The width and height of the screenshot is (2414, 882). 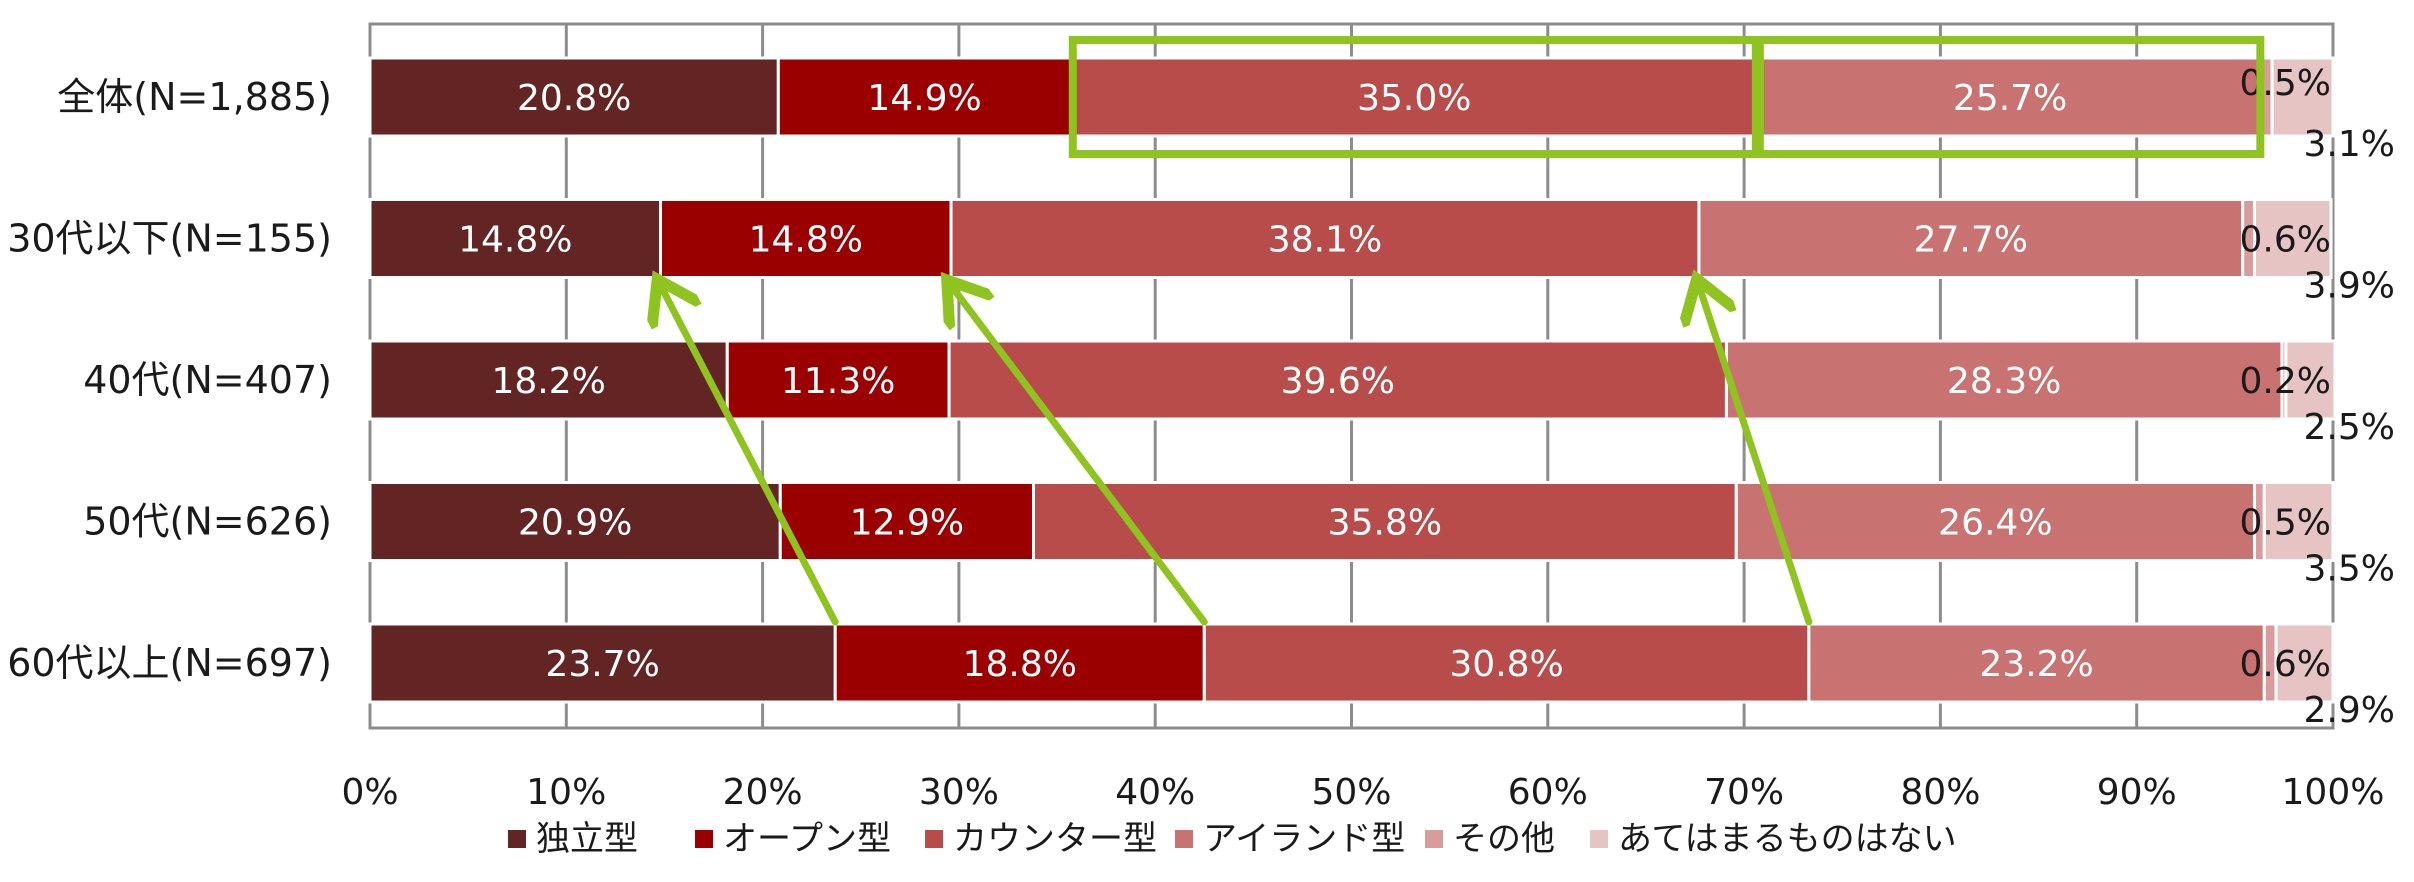 I want to click on x-tick-label: 90%, so click(x=2137, y=792).